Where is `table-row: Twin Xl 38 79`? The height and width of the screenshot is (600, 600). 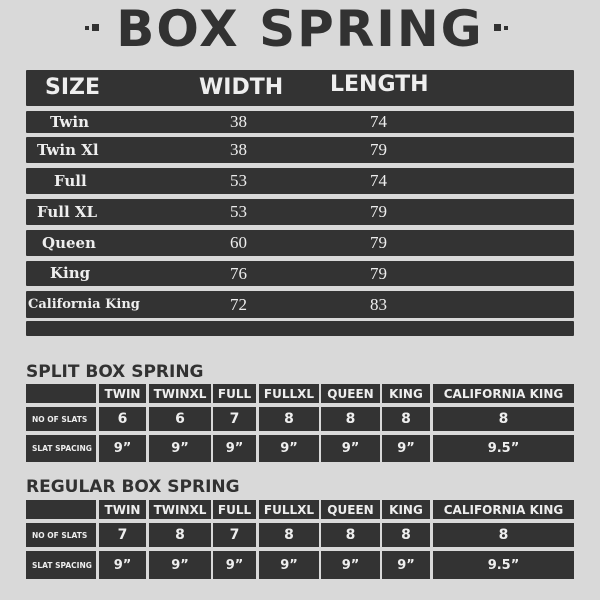 table-row: Twin Xl 38 79 is located at coordinates (300, 150).